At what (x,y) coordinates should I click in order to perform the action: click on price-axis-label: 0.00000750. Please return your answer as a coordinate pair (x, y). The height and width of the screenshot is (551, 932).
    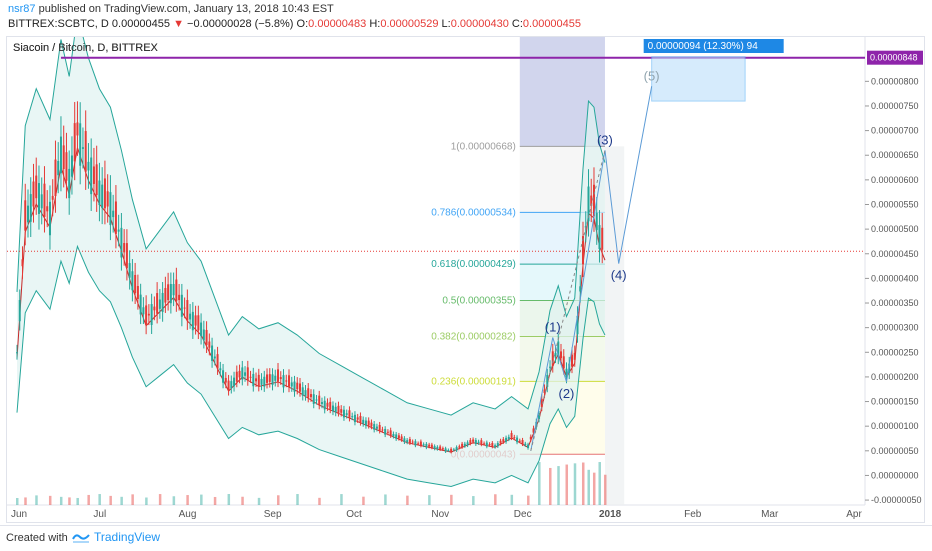
    Looking at the image, I should click on (895, 106).